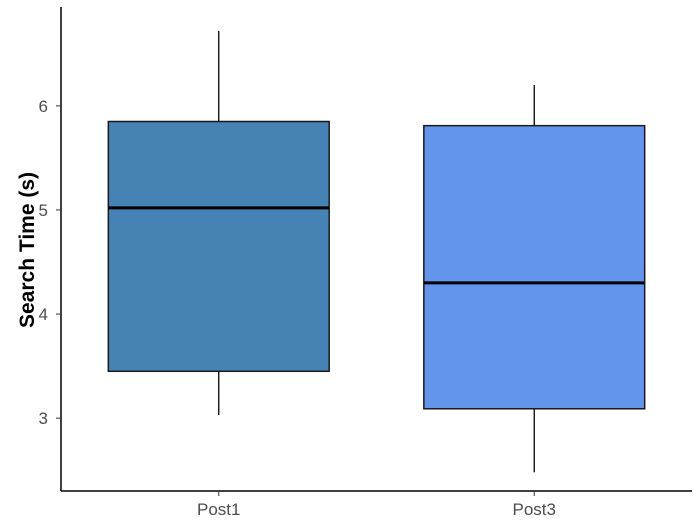 This screenshot has width=694, height=521. I want to click on x-axis-ticks: Post1 Post3, so click(376, 505).